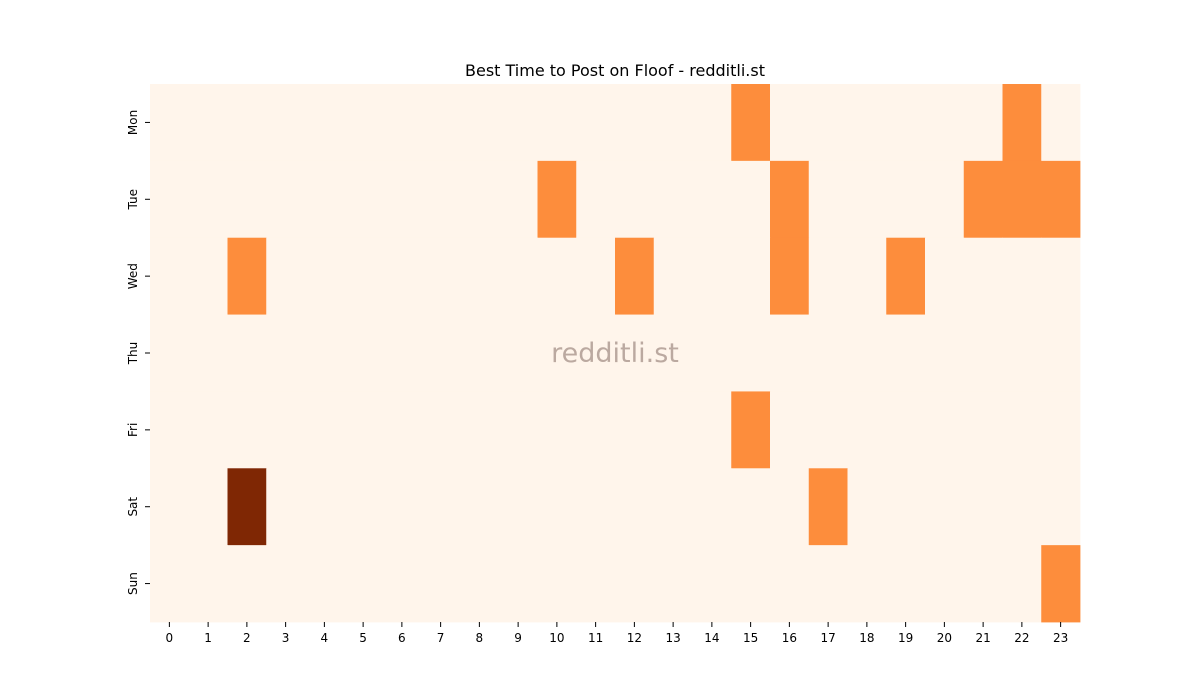 The height and width of the screenshot is (700, 1200). I want to click on x-tick-label: 19, so click(905, 638).